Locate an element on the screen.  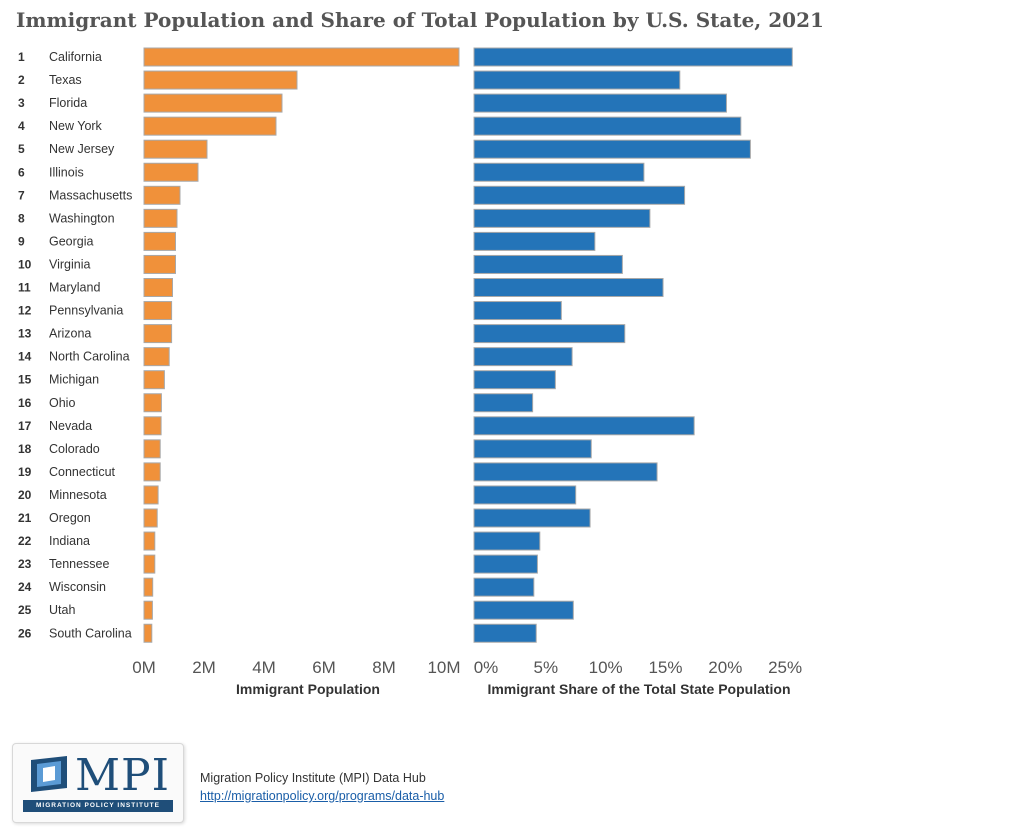
rank-label: 13 is located at coordinates (25, 334).